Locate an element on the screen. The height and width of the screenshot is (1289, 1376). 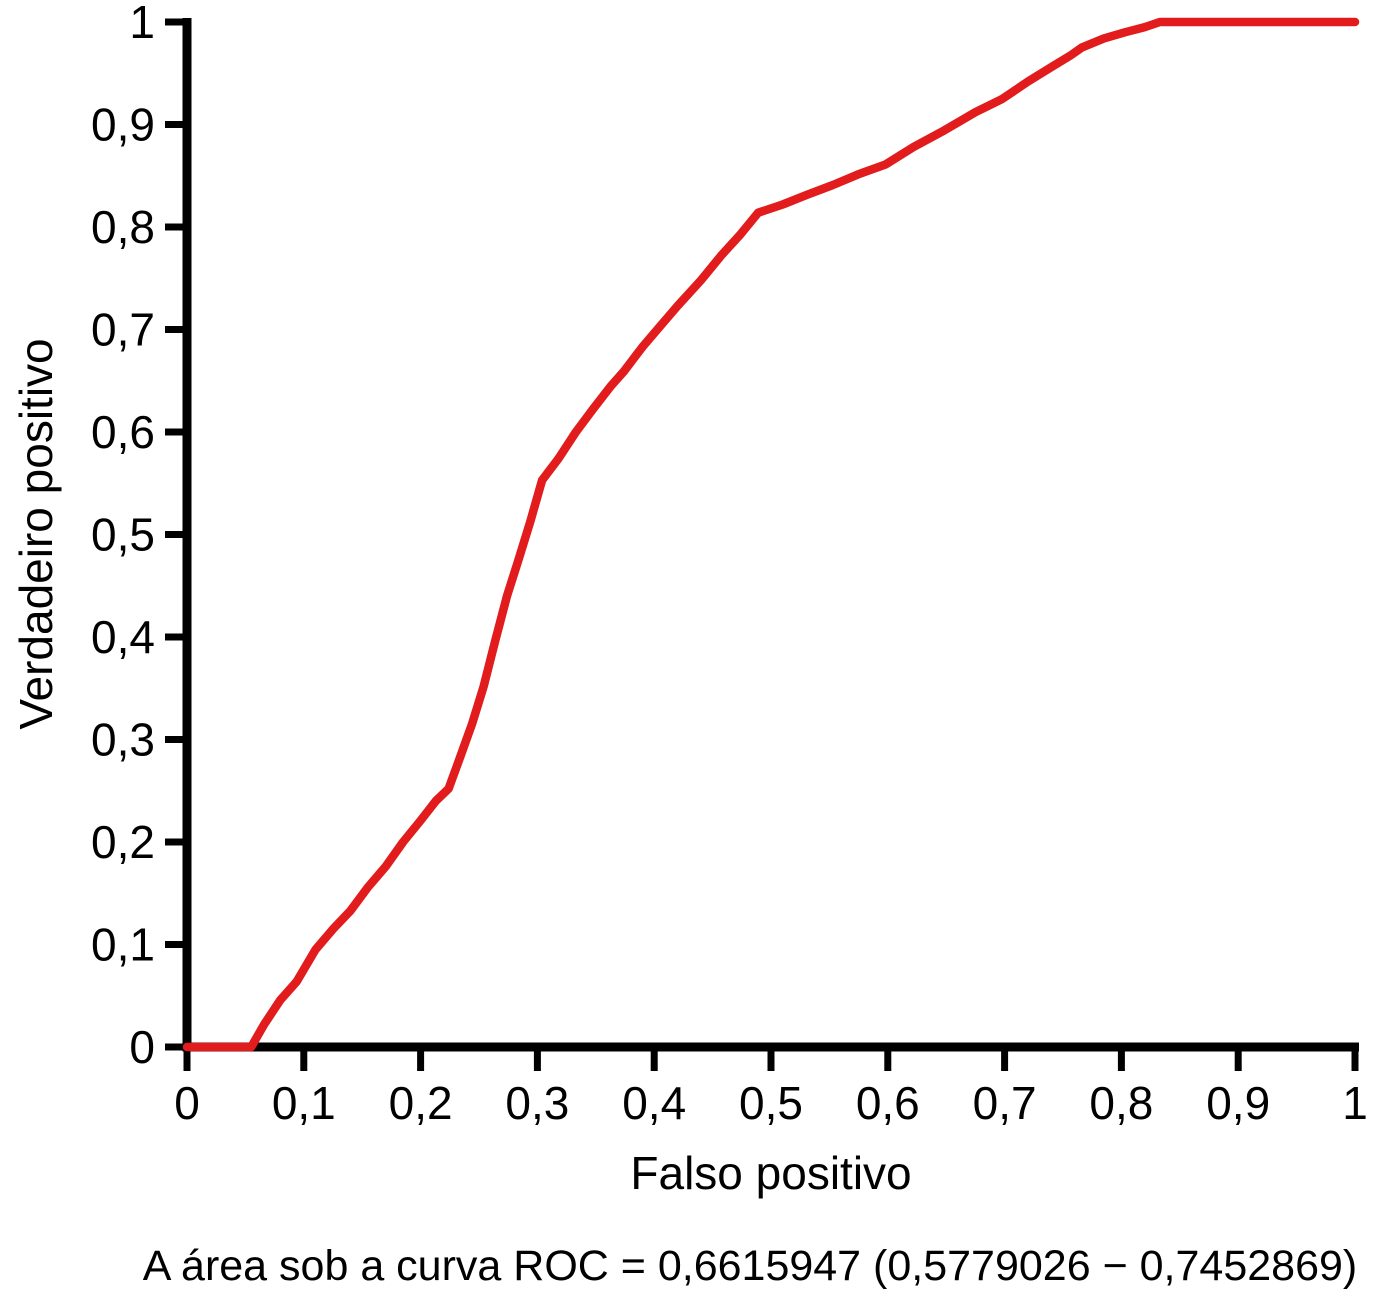
y-axis-label: Verdadeiro positivo is located at coordinates (36, 533).